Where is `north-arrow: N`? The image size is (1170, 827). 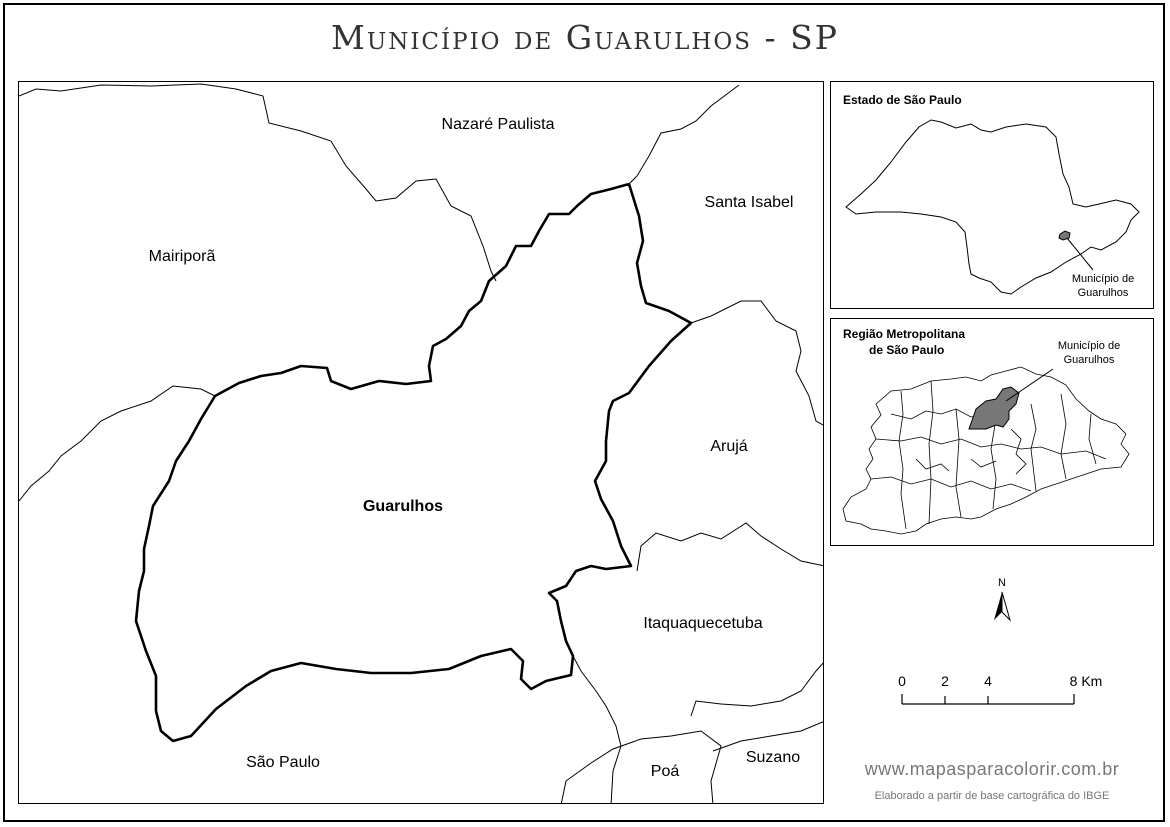
north-arrow: N is located at coordinates (1002, 600).